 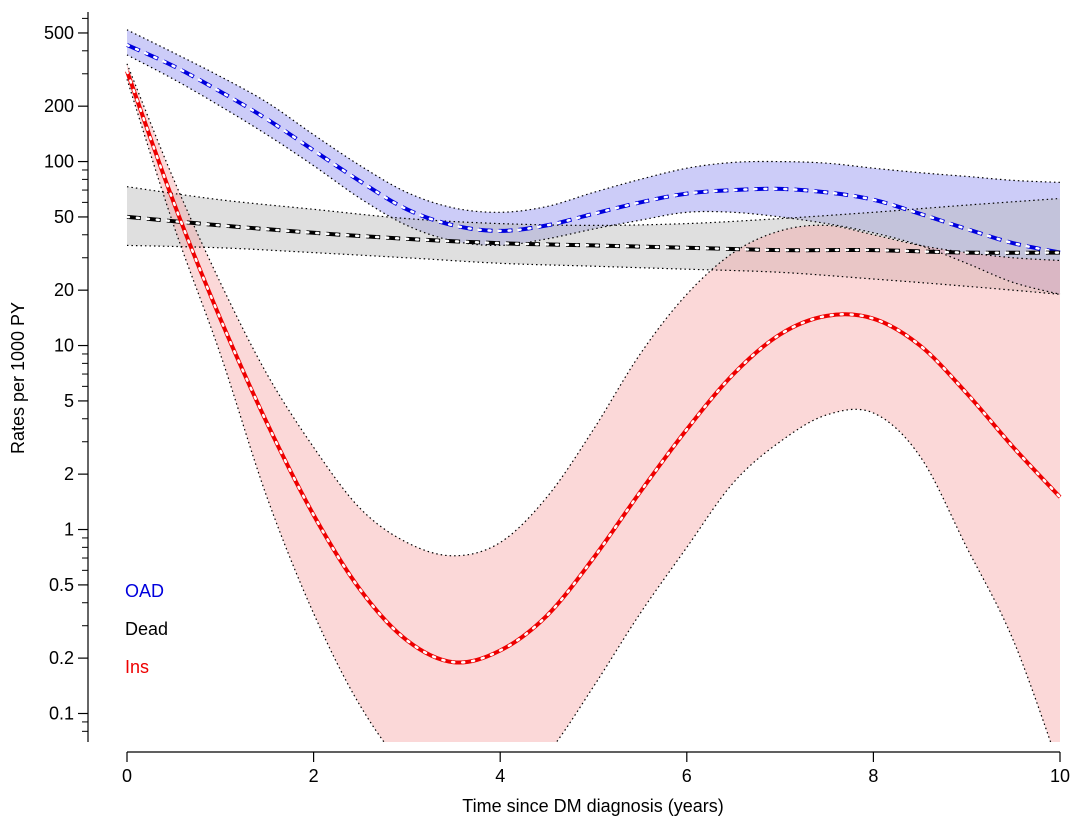 What do you see at coordinates (59, 33) in the screenshot?
I see `y-tick-label: 500` at bounding box center [59, 33].